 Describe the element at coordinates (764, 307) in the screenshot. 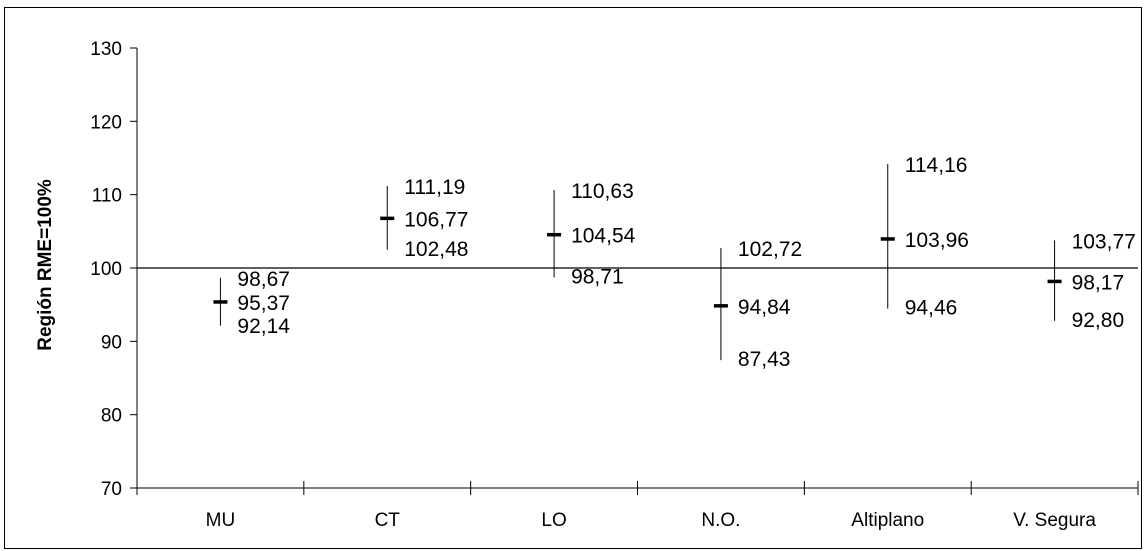

I see `mid-value-label: 94,84` at that location.